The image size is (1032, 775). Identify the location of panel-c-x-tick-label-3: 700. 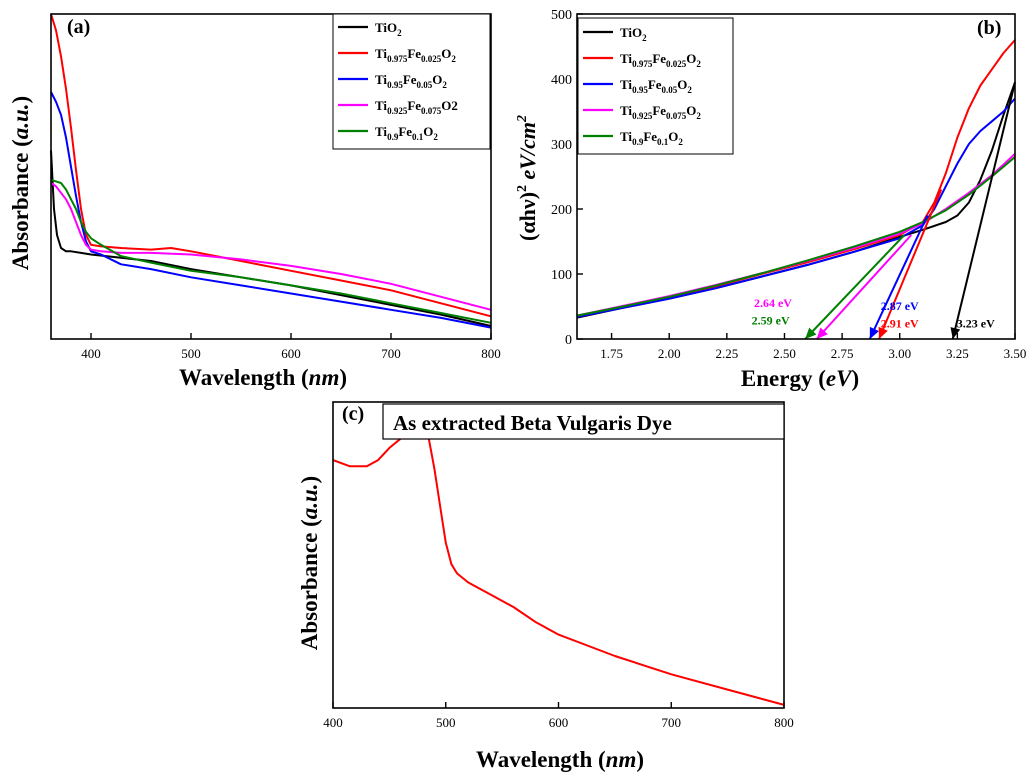
(672, 722).